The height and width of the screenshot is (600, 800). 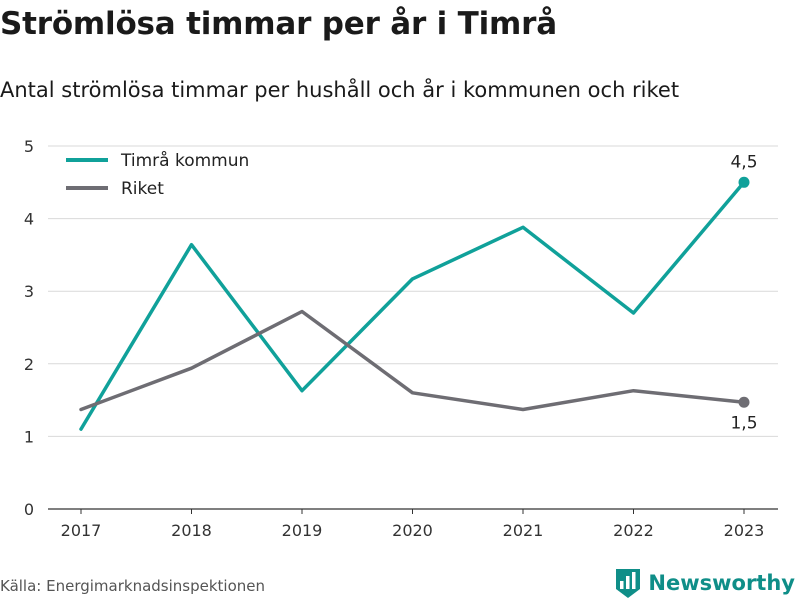 What do you see at coordinates (744, 530) in the screenshot?
I see `x-tick-label: 2023` at bounding box center [744, 530].